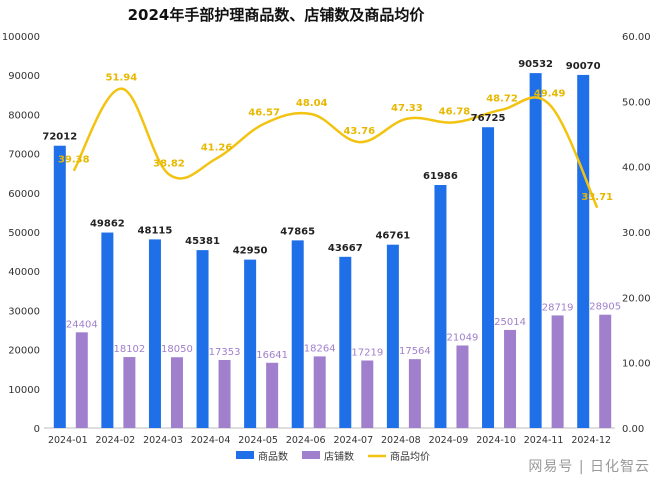 Image resolution: width=660 pixels, height=487 pixels. I want to click on data-label-product-count: 90070, so click(583, 66).